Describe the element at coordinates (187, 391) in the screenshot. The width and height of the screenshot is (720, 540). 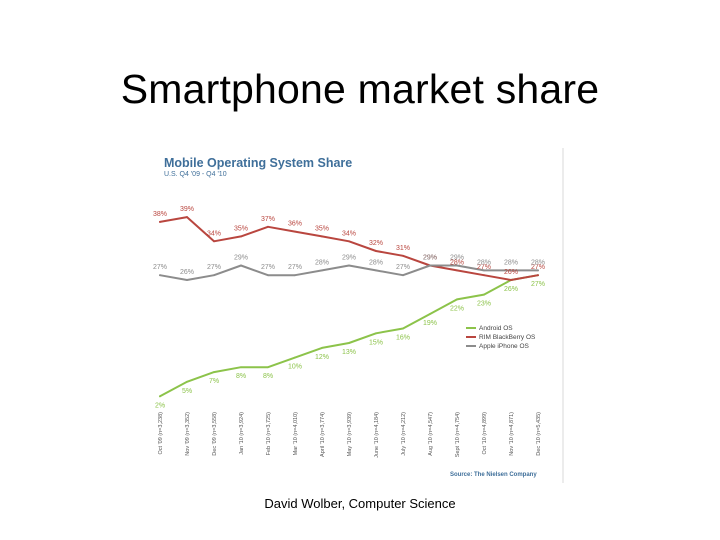
I see `data-label-android: 5%` at that location.